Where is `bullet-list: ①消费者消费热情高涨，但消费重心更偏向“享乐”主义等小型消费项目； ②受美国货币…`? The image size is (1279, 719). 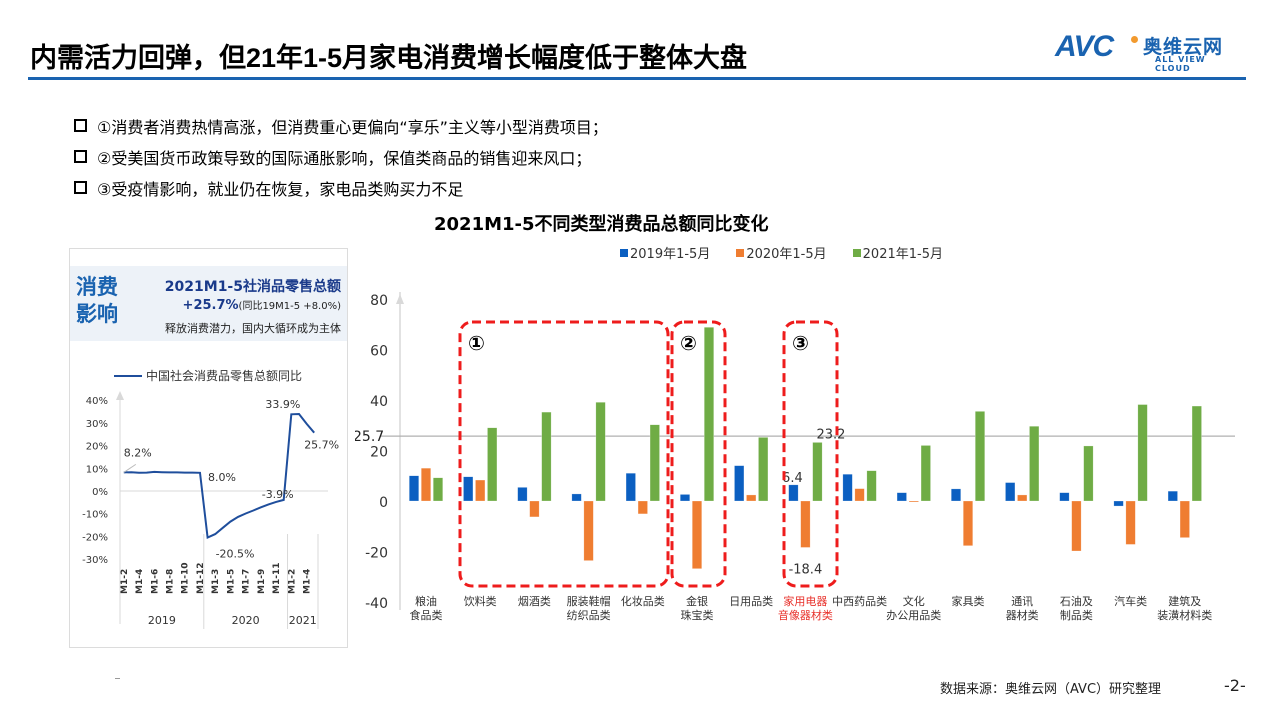
bullet-list: ①消费者消费热情高涨，但消费重心更偏向“享乐”主义等小型消费项目； ②受美国货币… is located at coordinates (341, 156).